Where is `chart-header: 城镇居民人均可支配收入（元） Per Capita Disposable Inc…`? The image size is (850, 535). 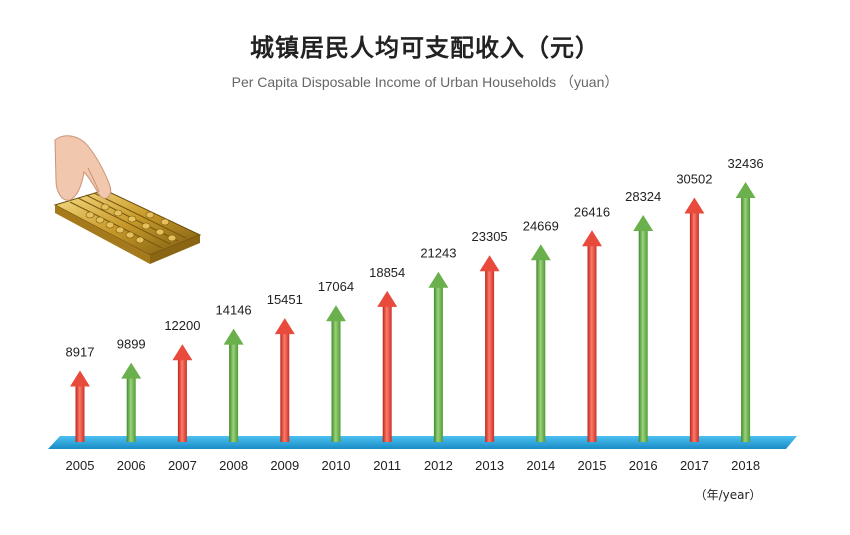
chart-header: 城镇居民人均可支配收入（元） Per Capita Disposable Inc… is located at coordinates (425, 61).